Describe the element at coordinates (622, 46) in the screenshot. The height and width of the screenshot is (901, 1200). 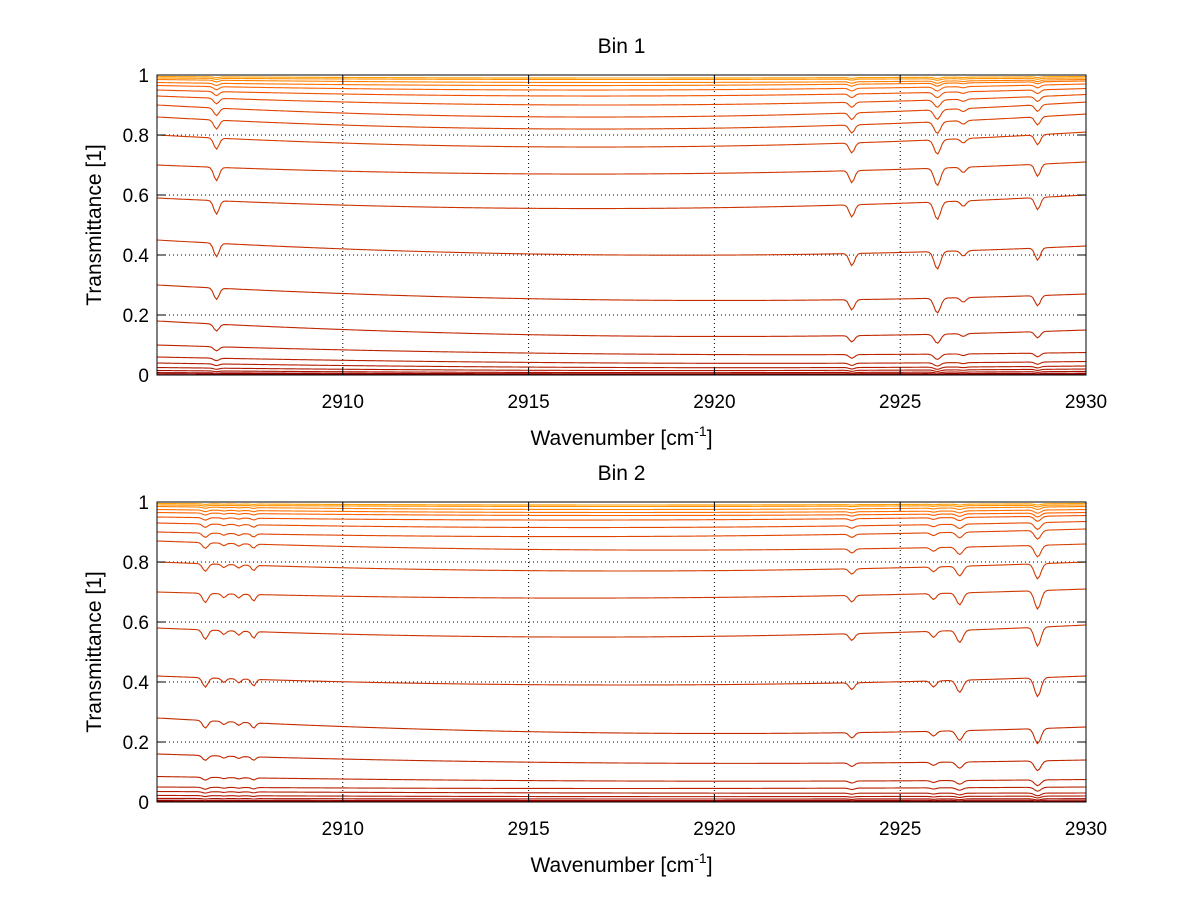
I see `chart-title: Bin 1` at that location.